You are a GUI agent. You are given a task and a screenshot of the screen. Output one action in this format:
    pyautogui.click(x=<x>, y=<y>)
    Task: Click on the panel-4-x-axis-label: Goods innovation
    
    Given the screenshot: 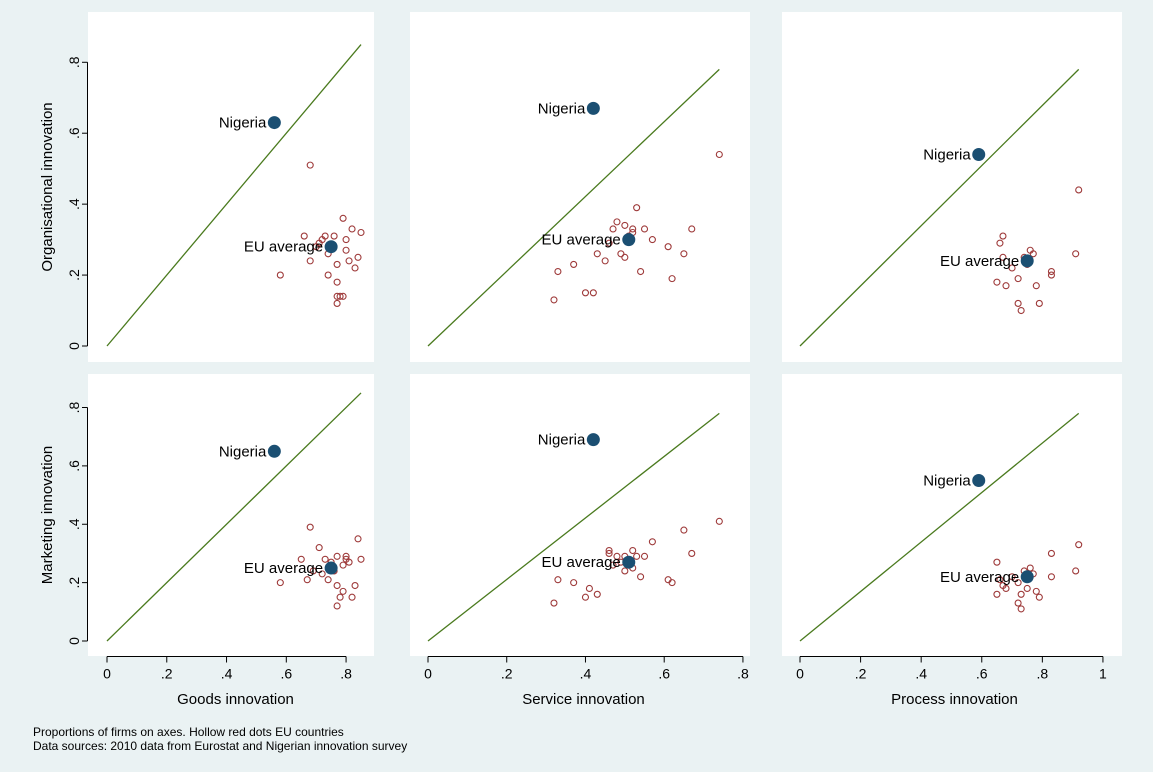 What is the action you would take?
    pyautogui.click(x=235, y=699)
    